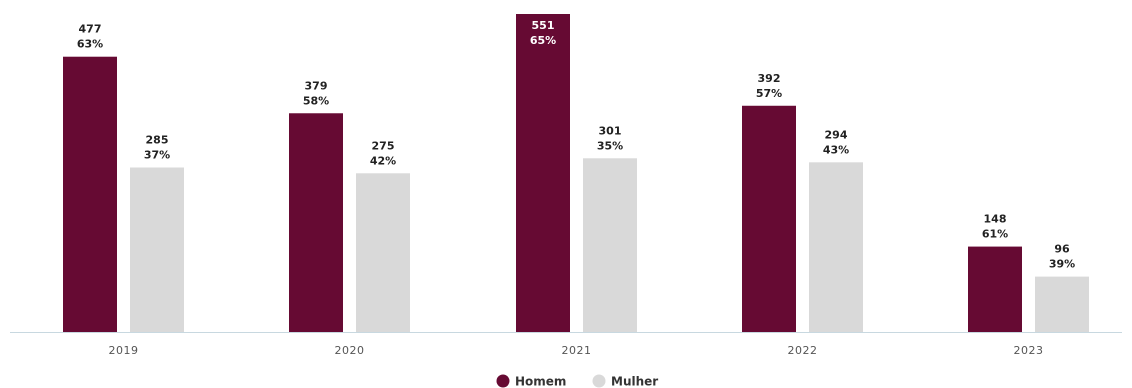 This screenshot has height=388, width=1132. Describe the element at coordinates (610, 145) in the screenshot. I see `percent-label-mulher-2021: 35%` at that location.